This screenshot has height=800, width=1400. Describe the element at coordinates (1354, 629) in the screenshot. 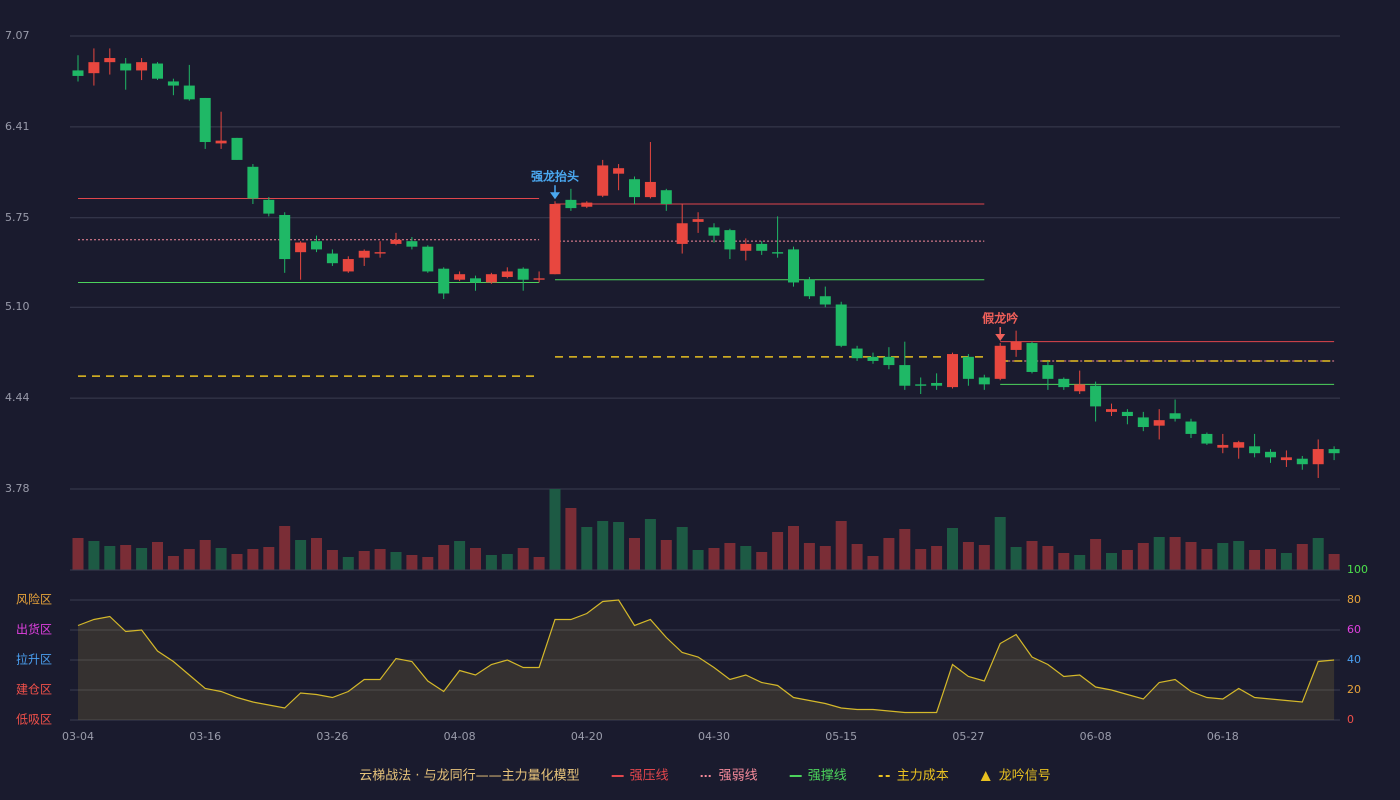

I see `y2-tick-label: 60` at that location.